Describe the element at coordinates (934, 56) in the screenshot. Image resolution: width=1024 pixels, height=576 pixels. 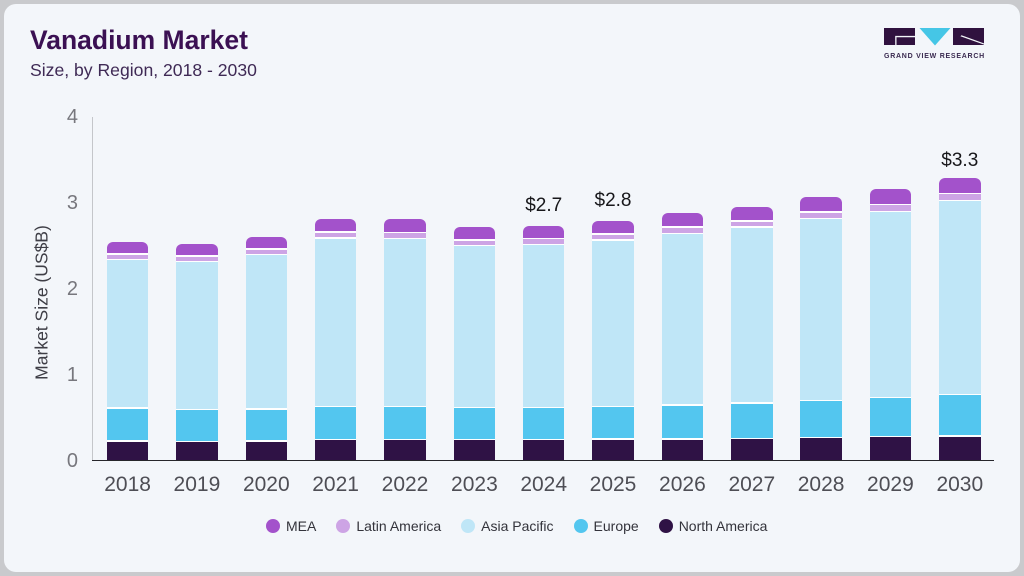
I see `svg-text: GRAND VIEW RESEARCH` at that location.